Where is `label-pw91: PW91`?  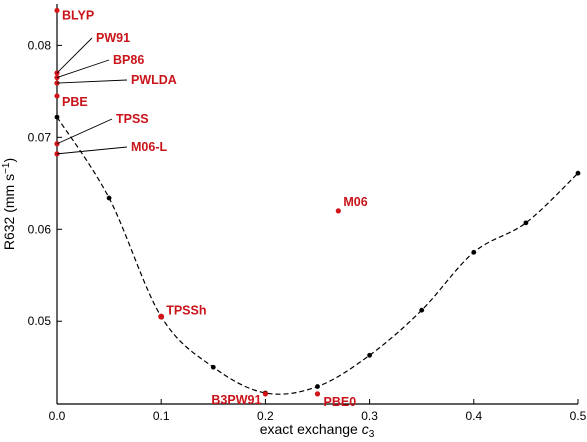 label-pw91: PW91 is located at coordinates (113, 38).